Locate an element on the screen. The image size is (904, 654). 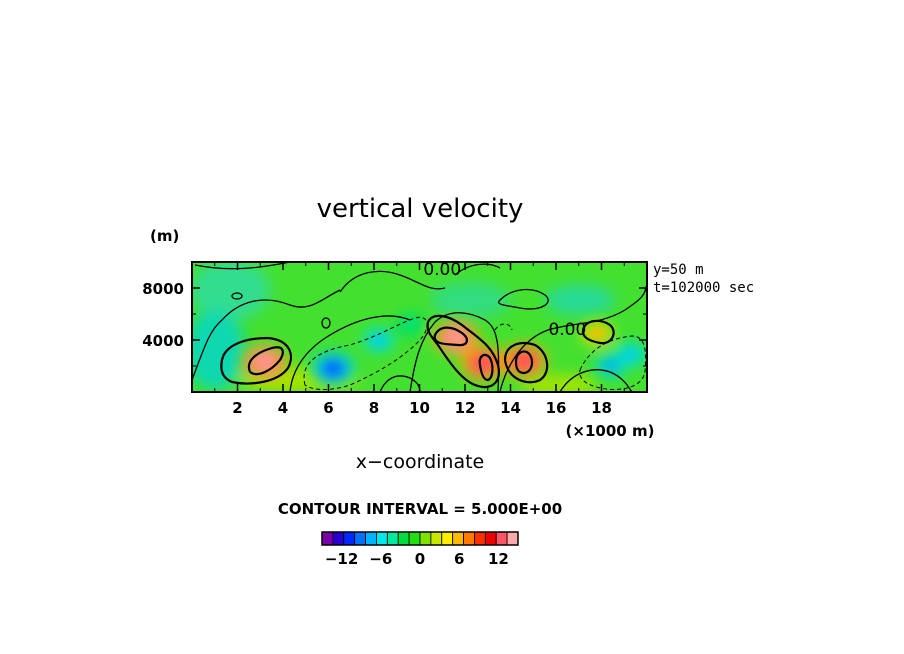
x-axis-label: x−coordinate is located at coordinates (420, 462).